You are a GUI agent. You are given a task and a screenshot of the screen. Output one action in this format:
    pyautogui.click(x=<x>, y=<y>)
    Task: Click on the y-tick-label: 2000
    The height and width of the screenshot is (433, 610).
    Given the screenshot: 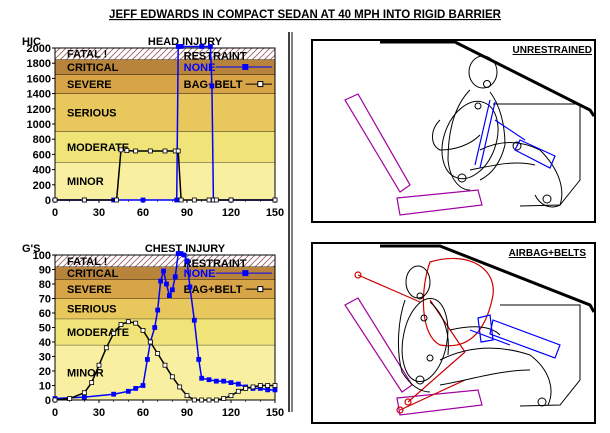 What is the action you would take?
    pyautogui.click(x=39, y=49)
    